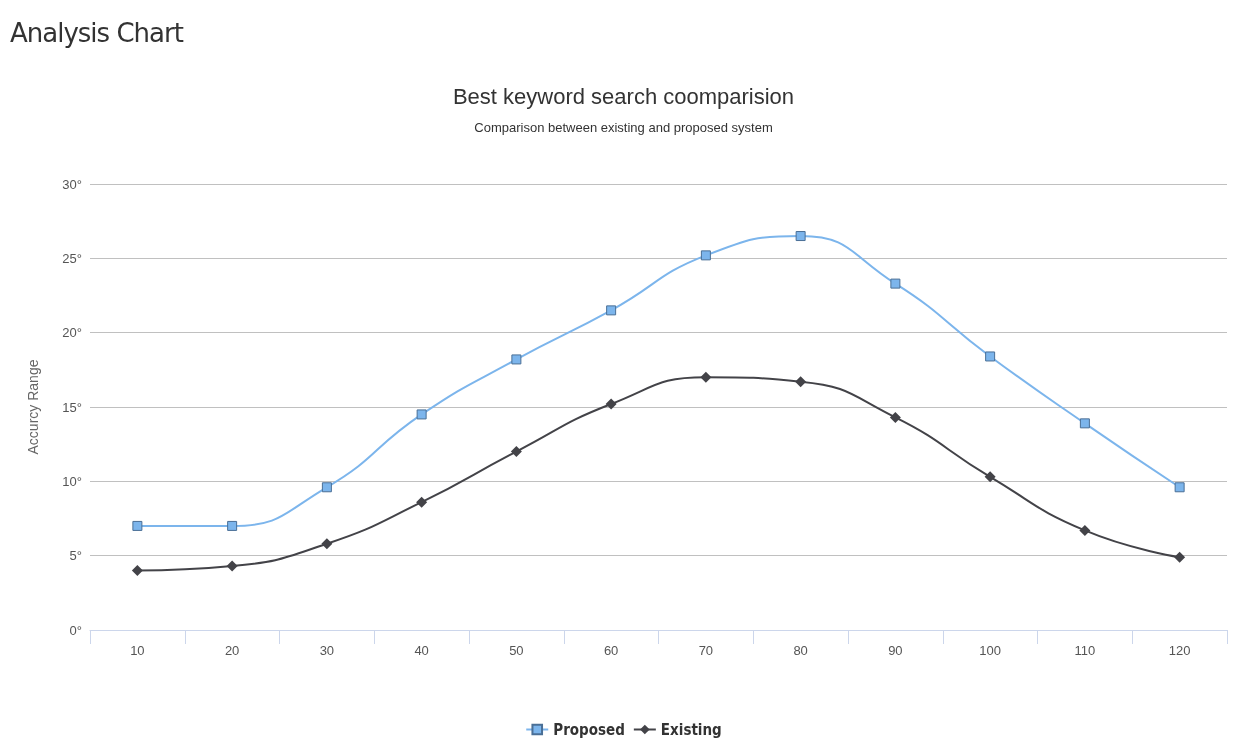  What do you see at coordinates (623, 96) in the screenshot?
I see `chart-title: Best keyword search coomparision` at bounding box center [623, 96].